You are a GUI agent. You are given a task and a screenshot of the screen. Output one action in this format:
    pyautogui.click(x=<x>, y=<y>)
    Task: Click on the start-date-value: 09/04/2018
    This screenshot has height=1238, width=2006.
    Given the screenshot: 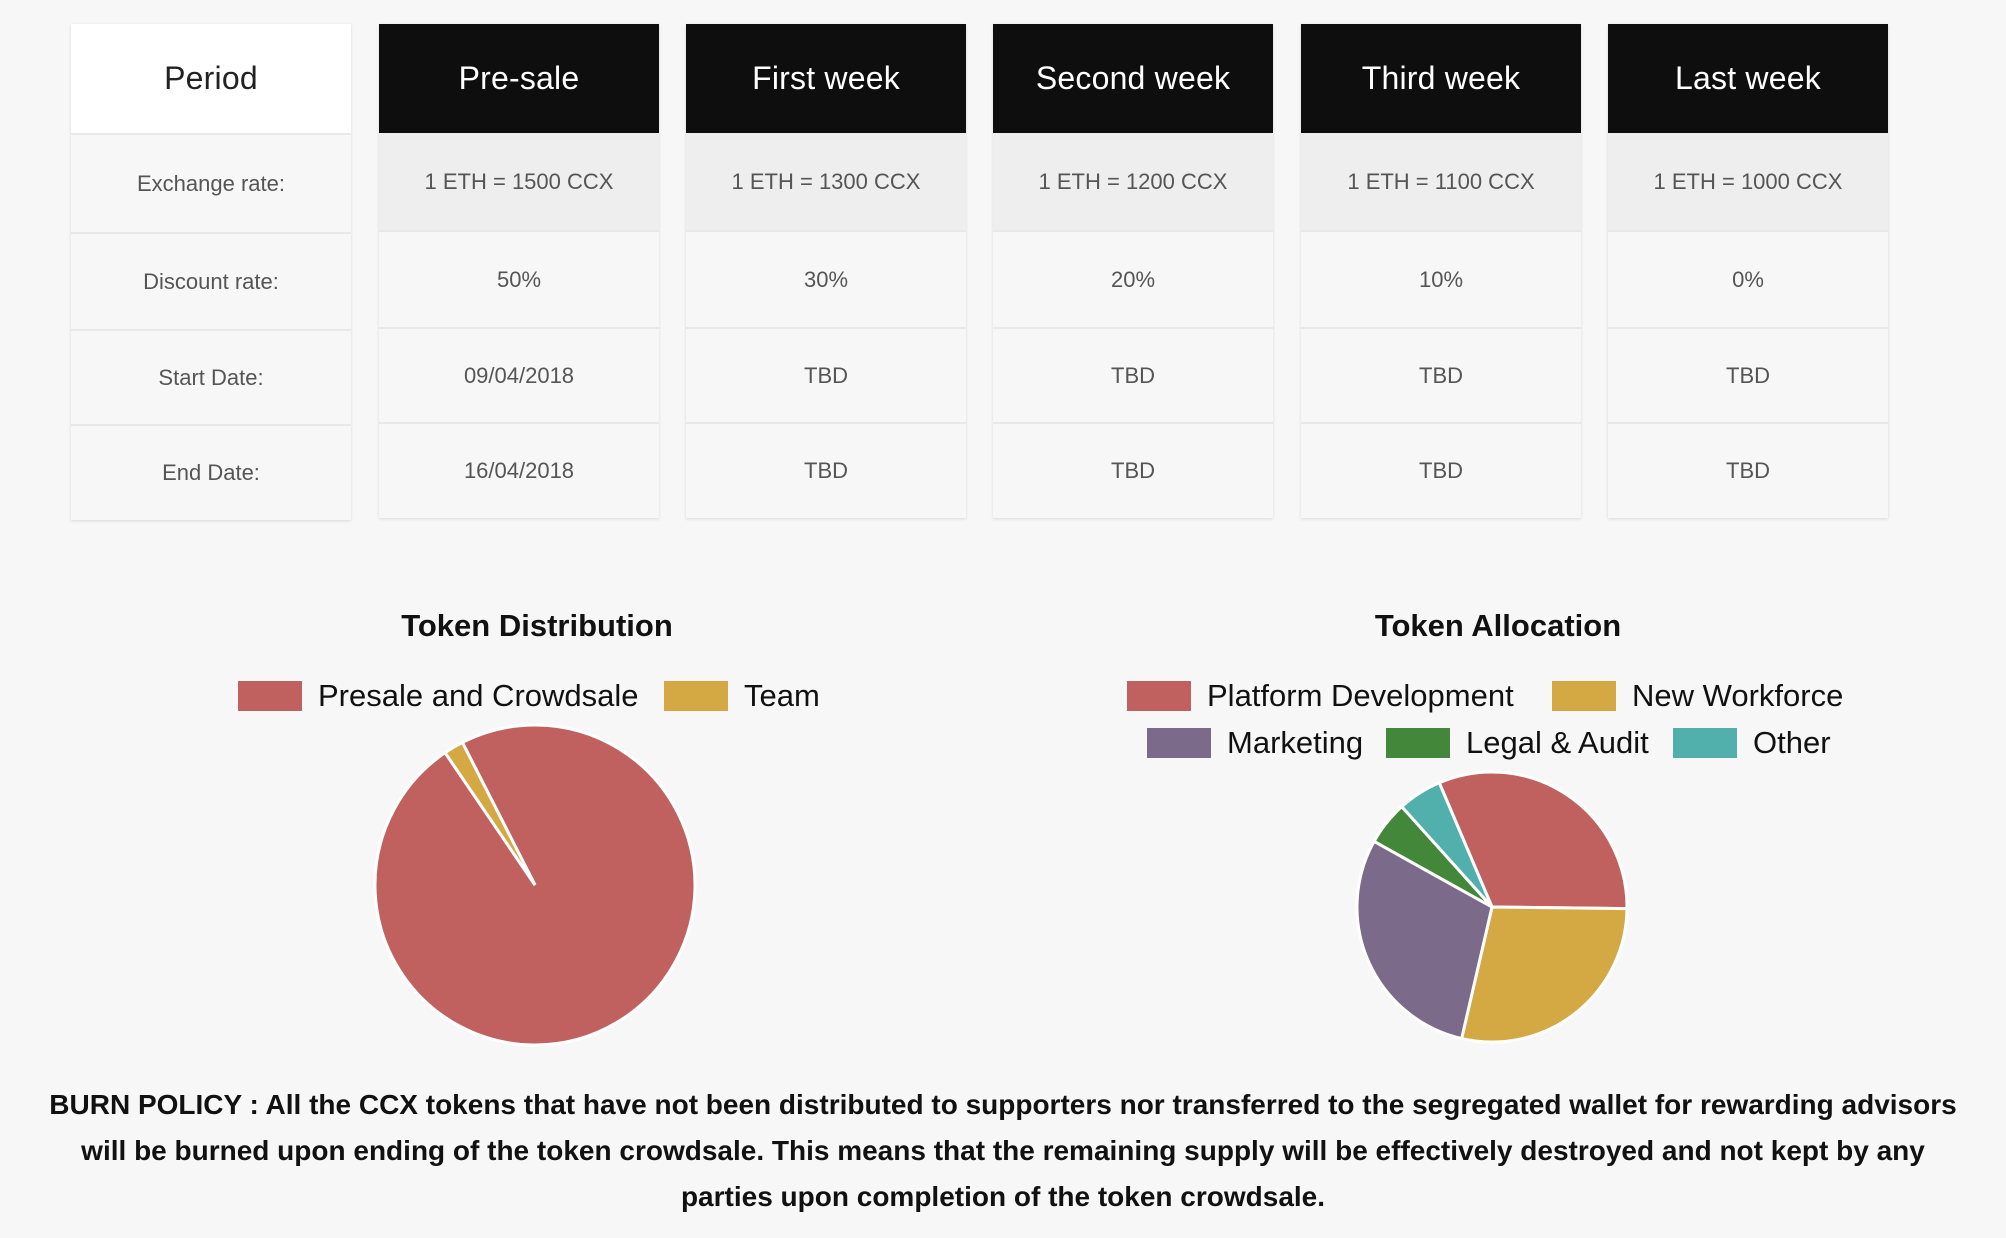 What is the action you would take?
    pyautogui.click(x=519, y=374)
    